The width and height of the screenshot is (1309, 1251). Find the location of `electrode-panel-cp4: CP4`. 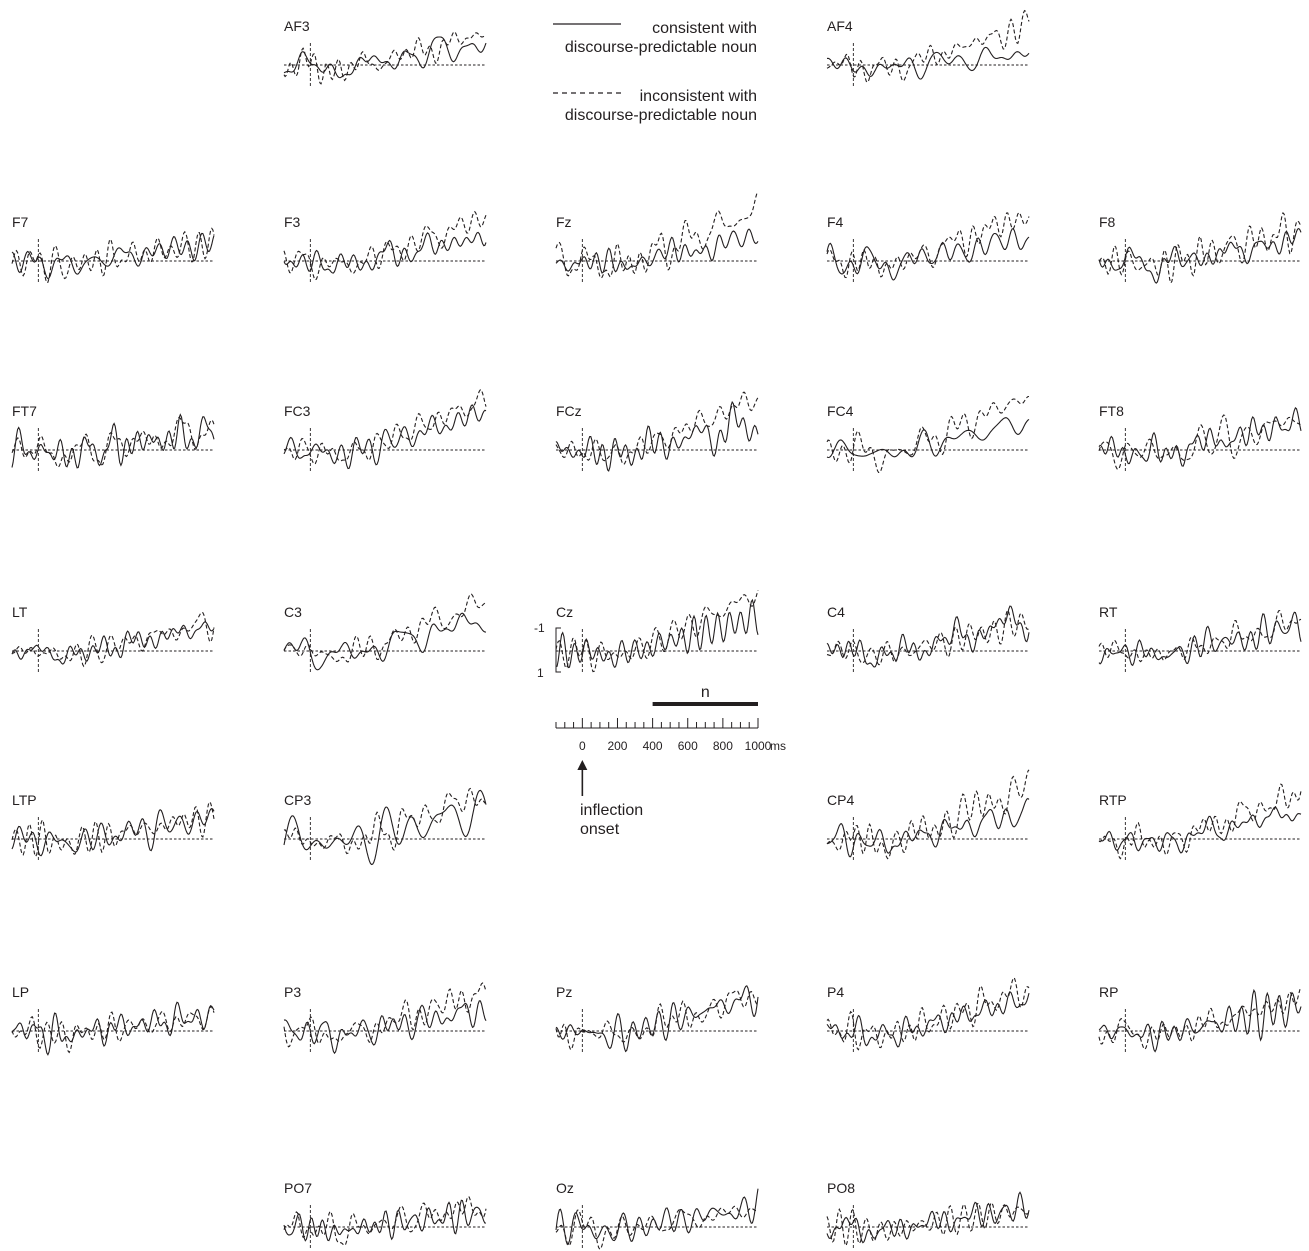

electrode-panel-cp4: CP4 is located at coordinates (928, 815).